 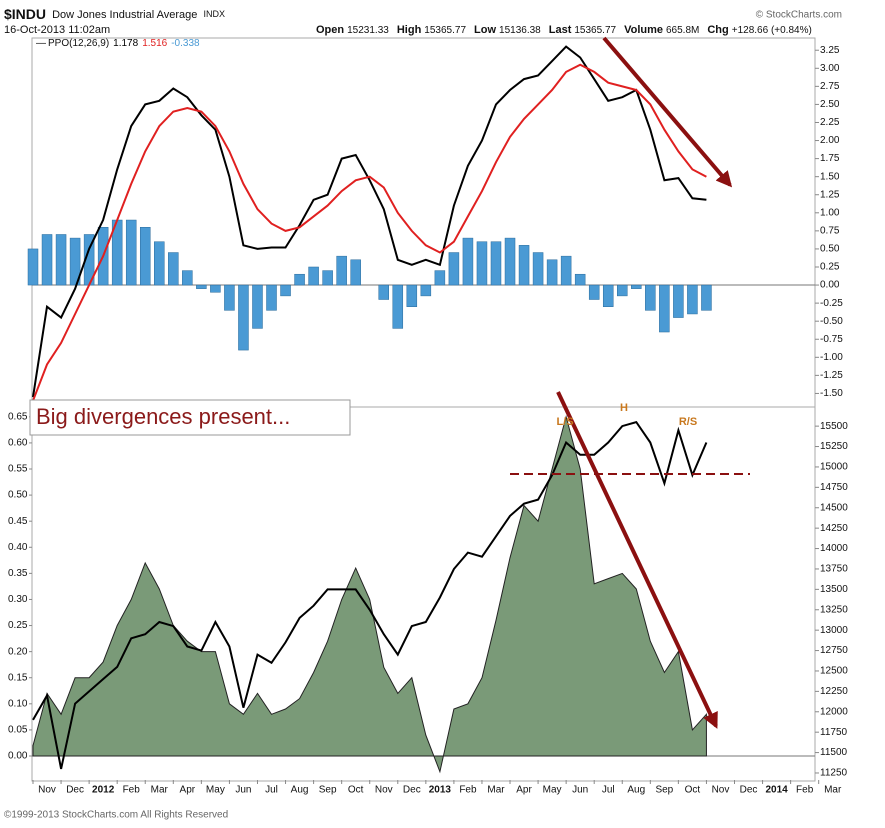 I want to click on x-tick-label: Mar, so click(x=833, y=790).